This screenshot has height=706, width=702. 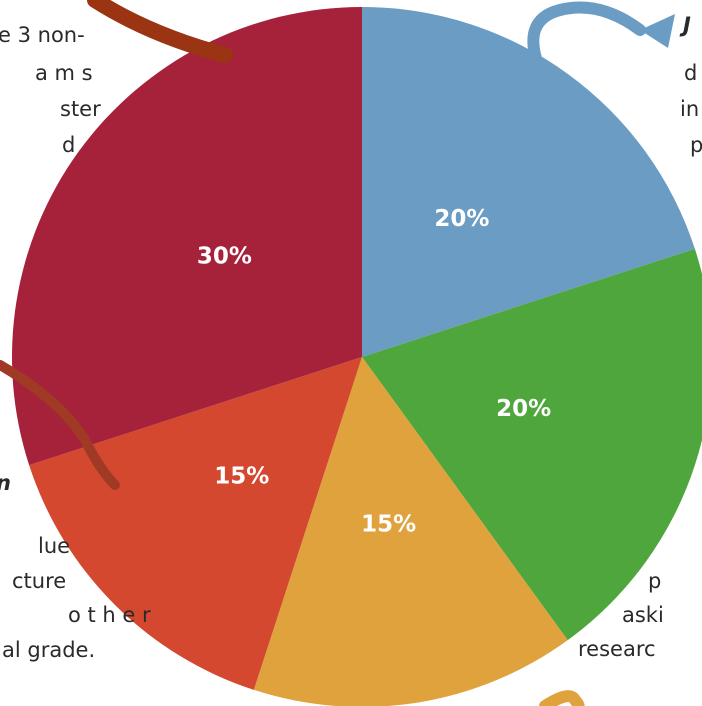 What do you see at coordinates (685, 25) in the screenshot?
I see `annotation: J` at bounding box center [685, 25].